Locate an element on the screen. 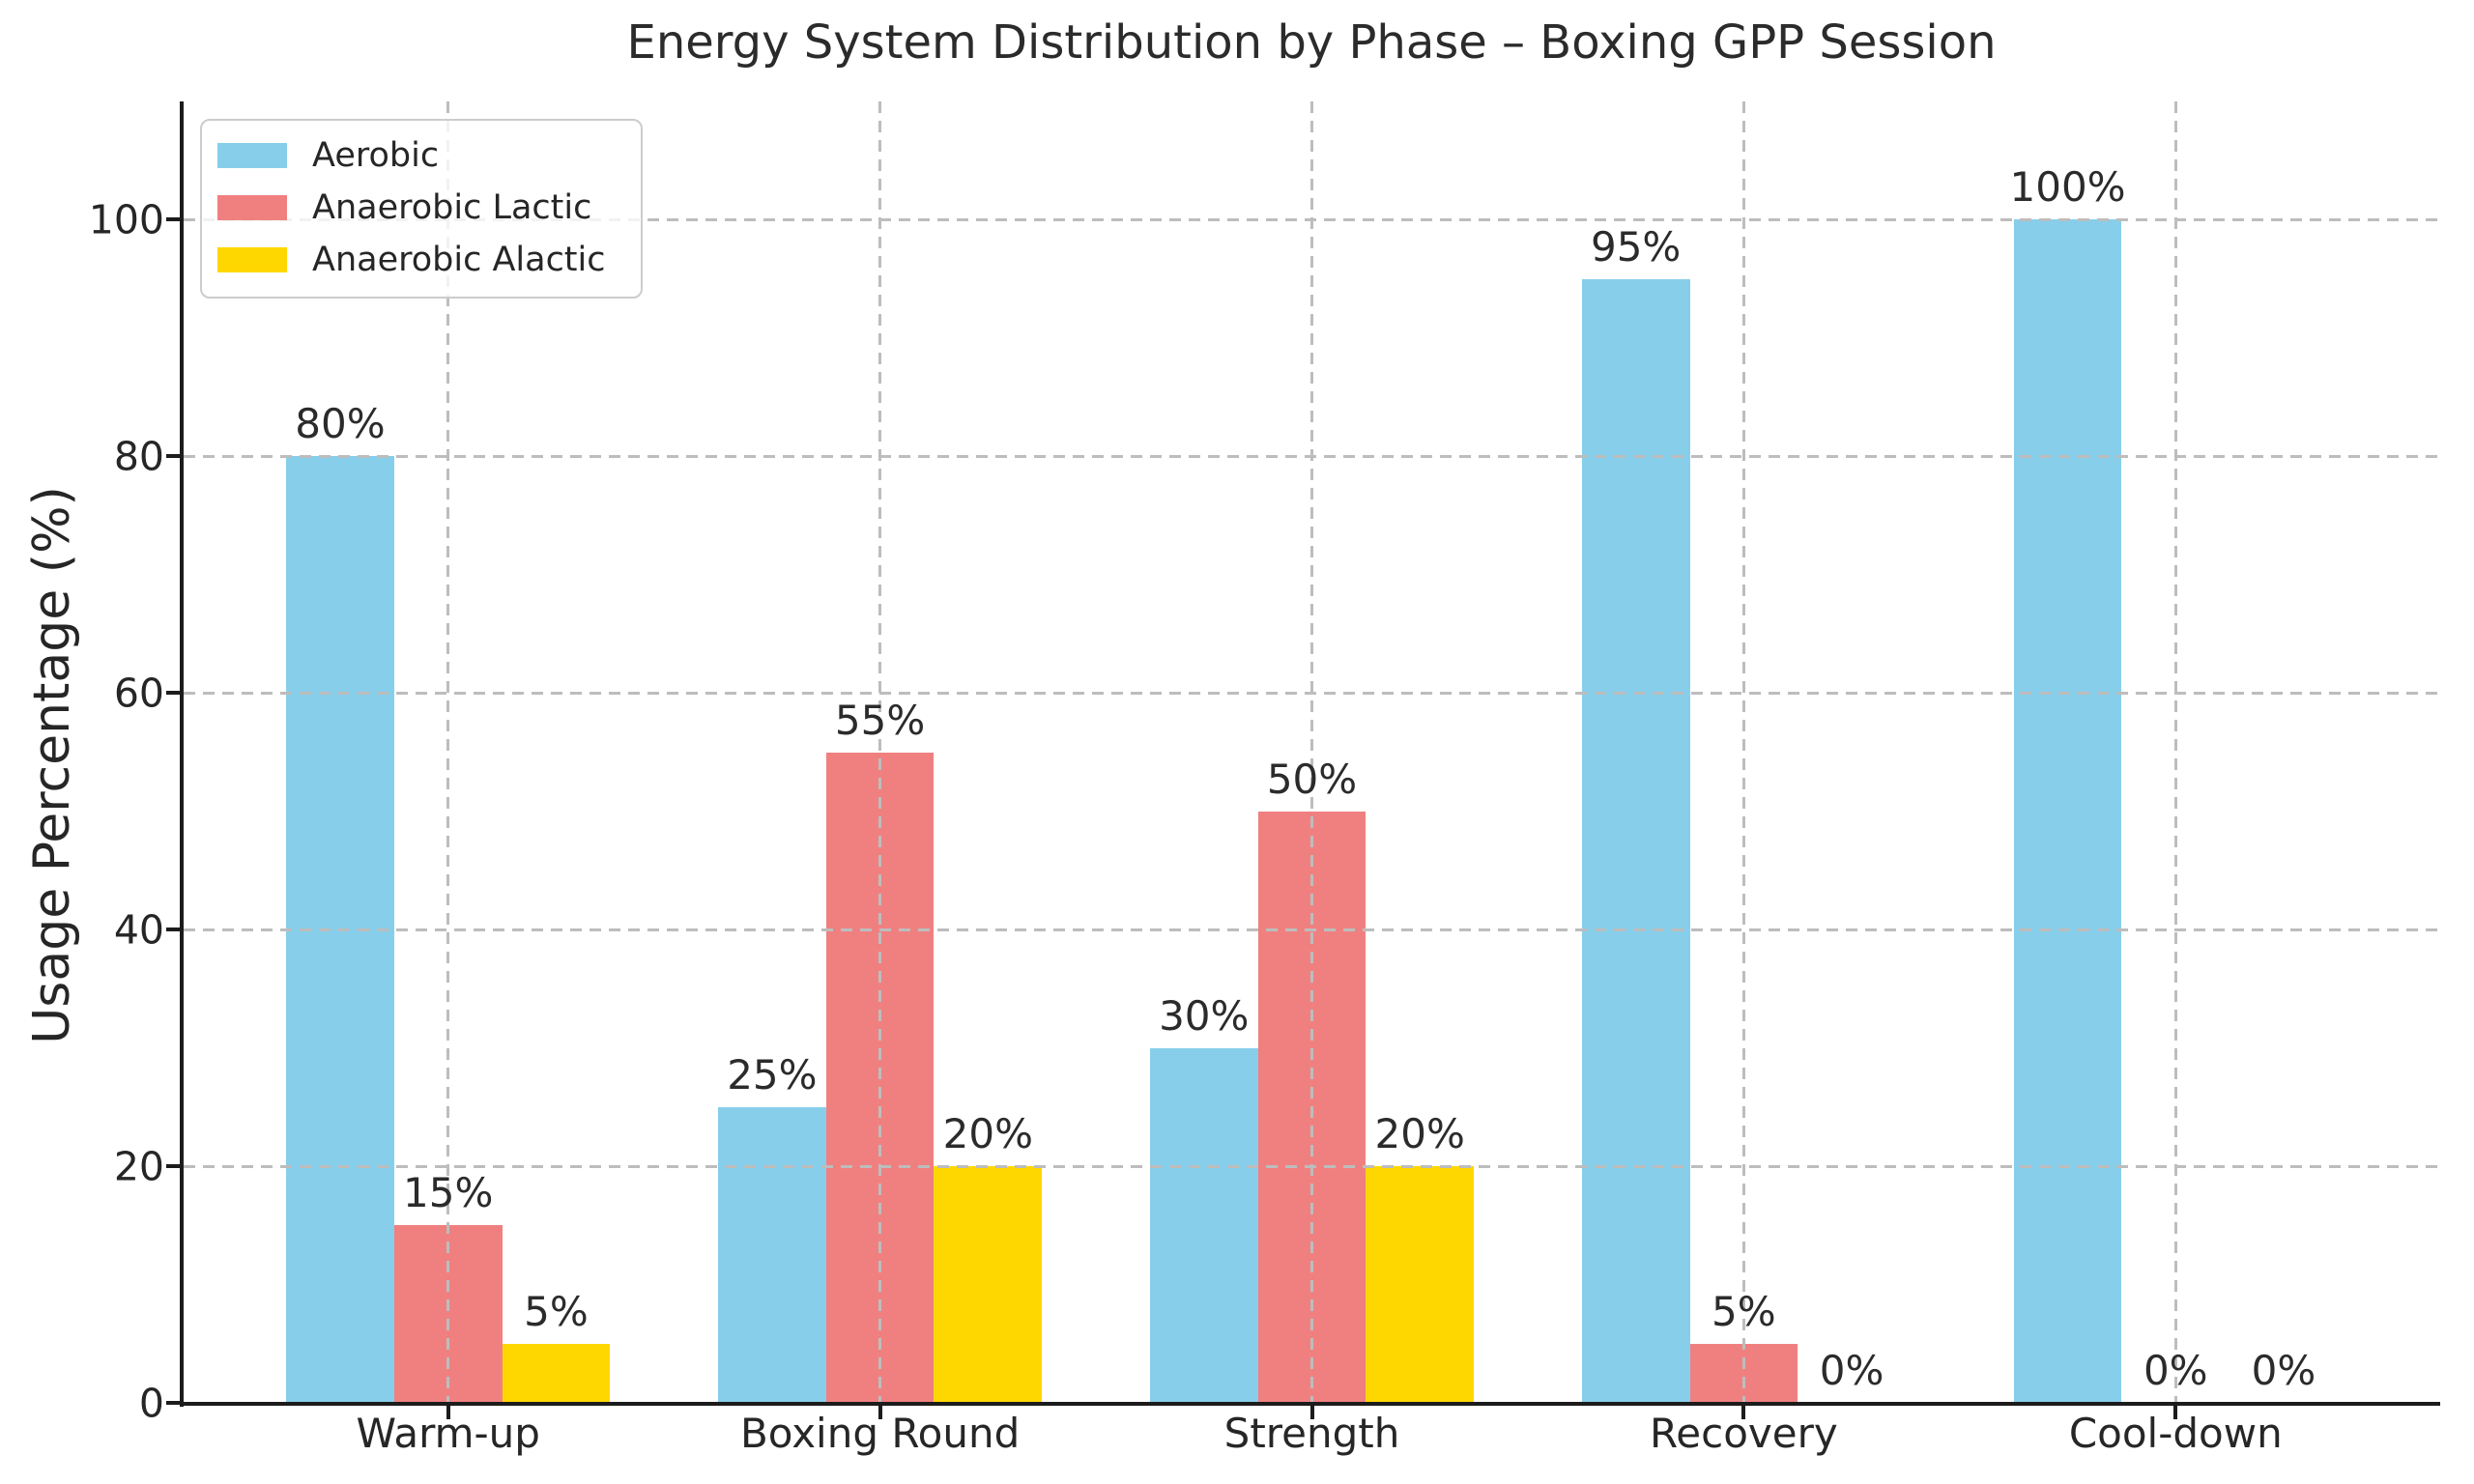 The height and width of the screenshot is (1484, 2474). ytick-label-0: 0 is located at coordinates (151, 1403).